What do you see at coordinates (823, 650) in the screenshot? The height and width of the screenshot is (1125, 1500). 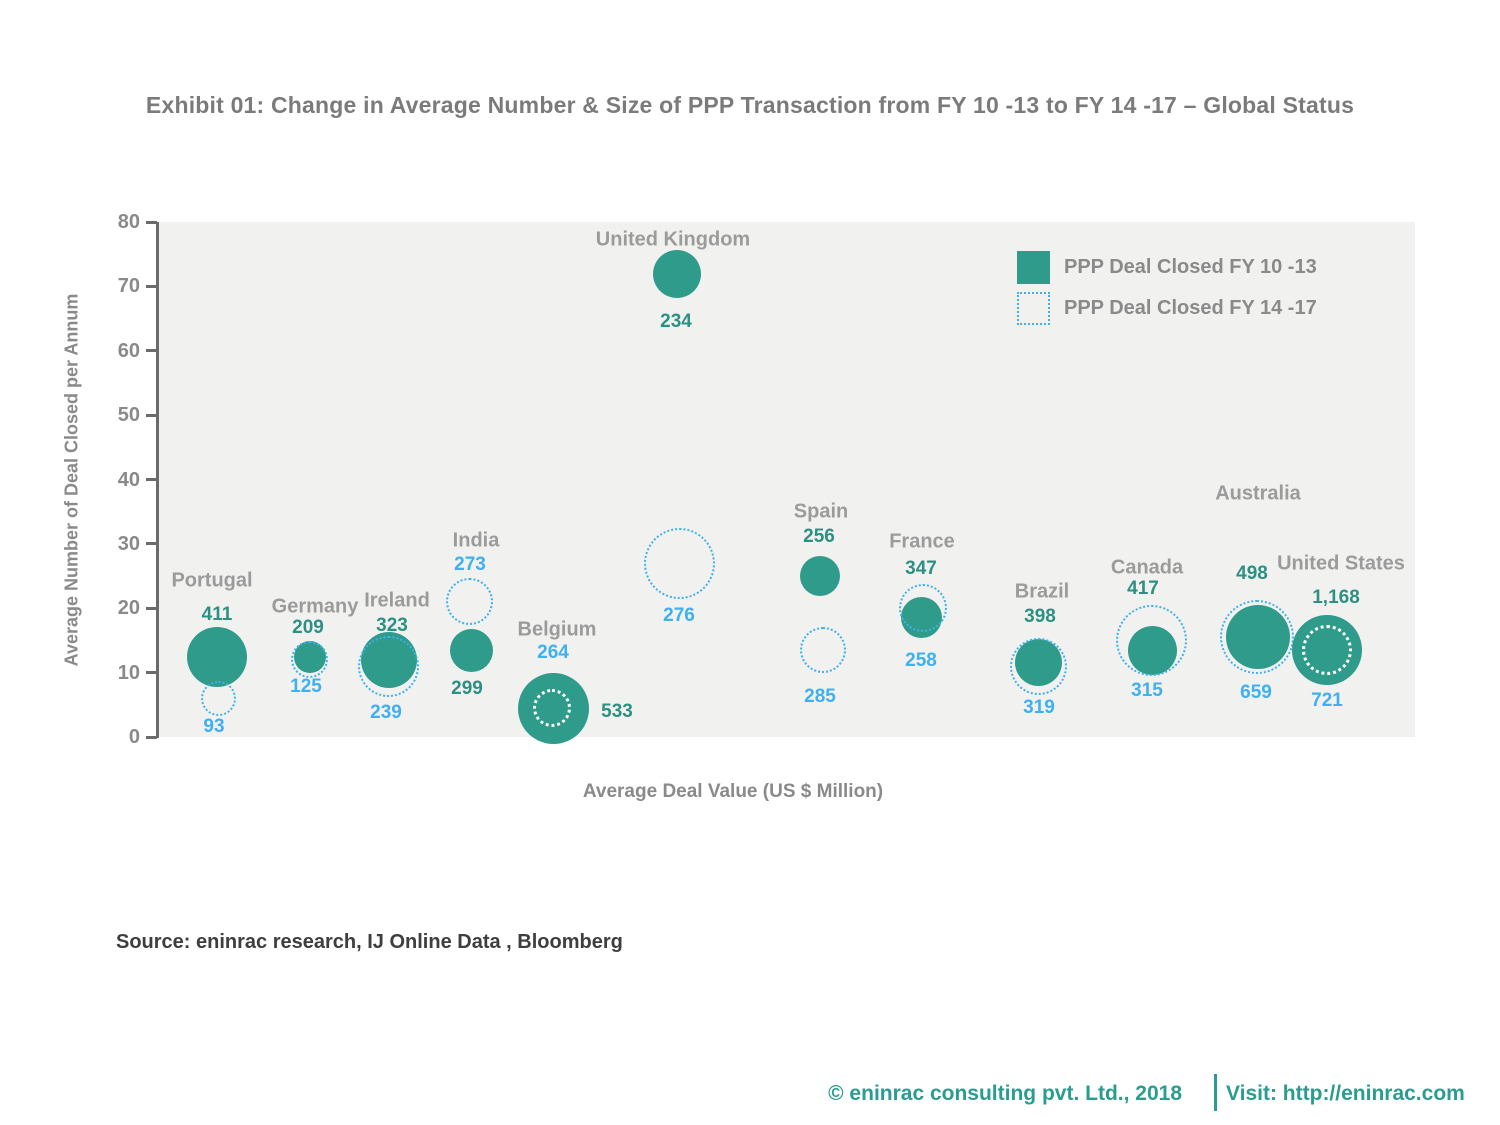 I see `bubble-fy14-17-spain` at bounding box center [823, 650].